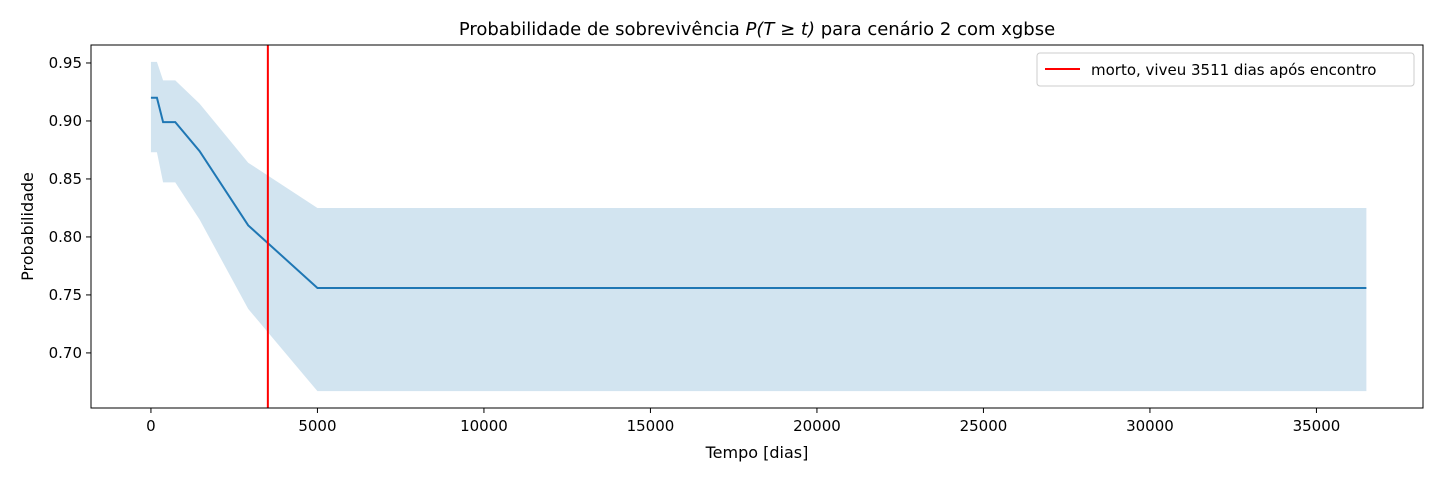  What do you see at coordinates (780, 29) in the screenshot?
I see `title-math: P(T ≥ t)` at bounding box center [780, 29].